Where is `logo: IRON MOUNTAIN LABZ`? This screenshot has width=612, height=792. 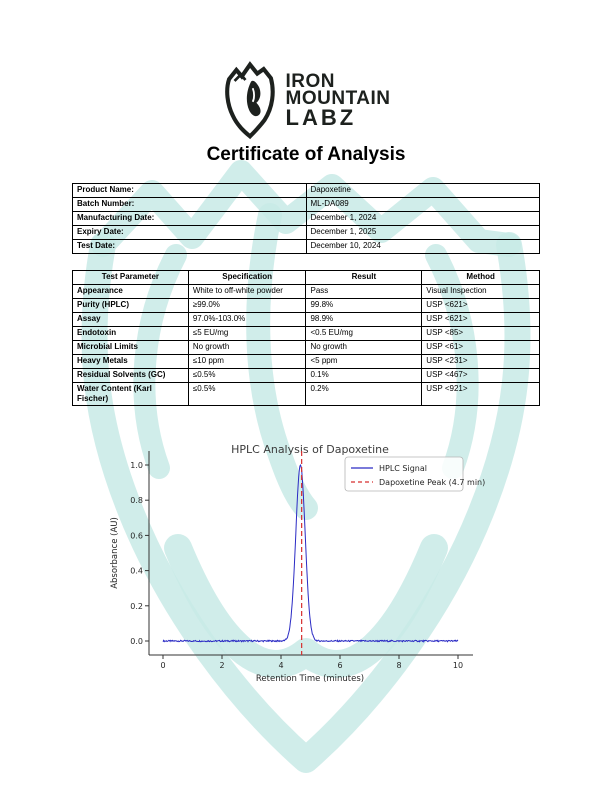
logo: IRON MOUNTAIN LABZ is located at coordinates (306, 100).